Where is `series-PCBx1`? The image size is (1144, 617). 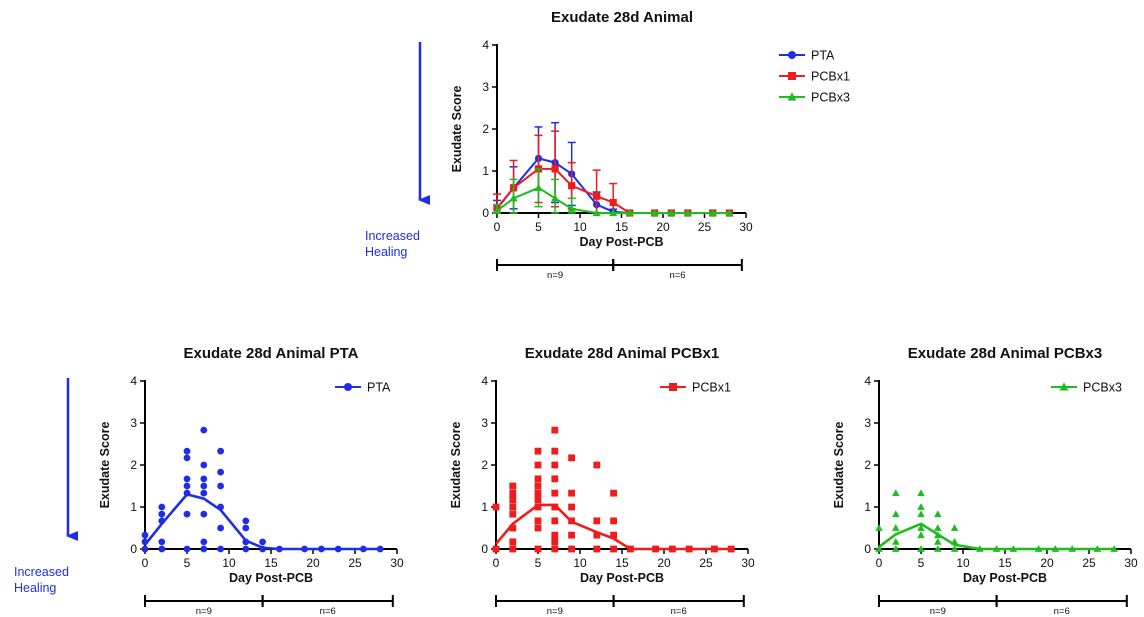 series-PCBx1 is located at coordinates (613, 489).